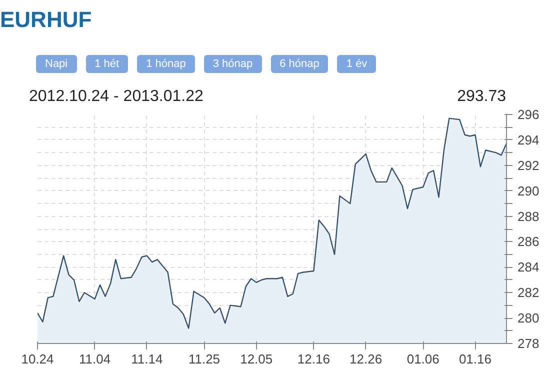 The width and height of the screenshot is (549, 372). What do you see at coordinates (529, 292) in the screenshot?
I see `y-tick-label: 282` at bounding box center [529, 292].